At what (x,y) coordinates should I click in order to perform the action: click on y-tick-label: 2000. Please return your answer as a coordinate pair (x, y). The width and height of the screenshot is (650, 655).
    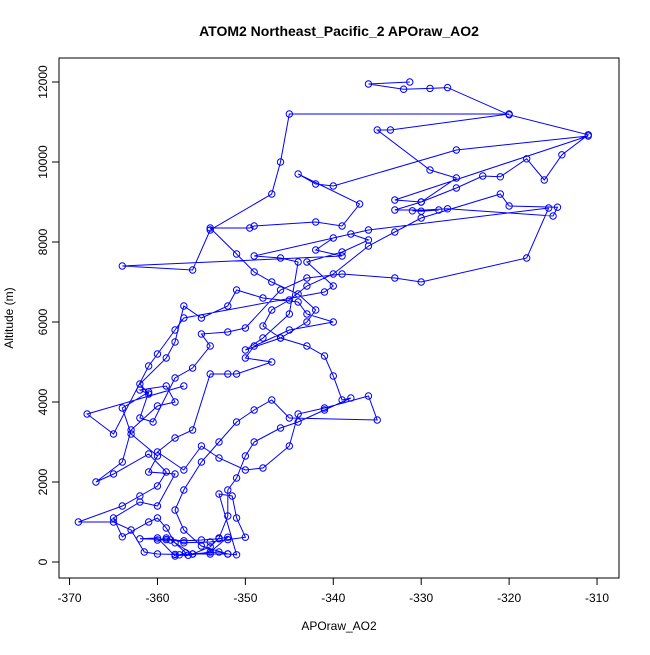
    Looking at the image, I should click on (43, 481).